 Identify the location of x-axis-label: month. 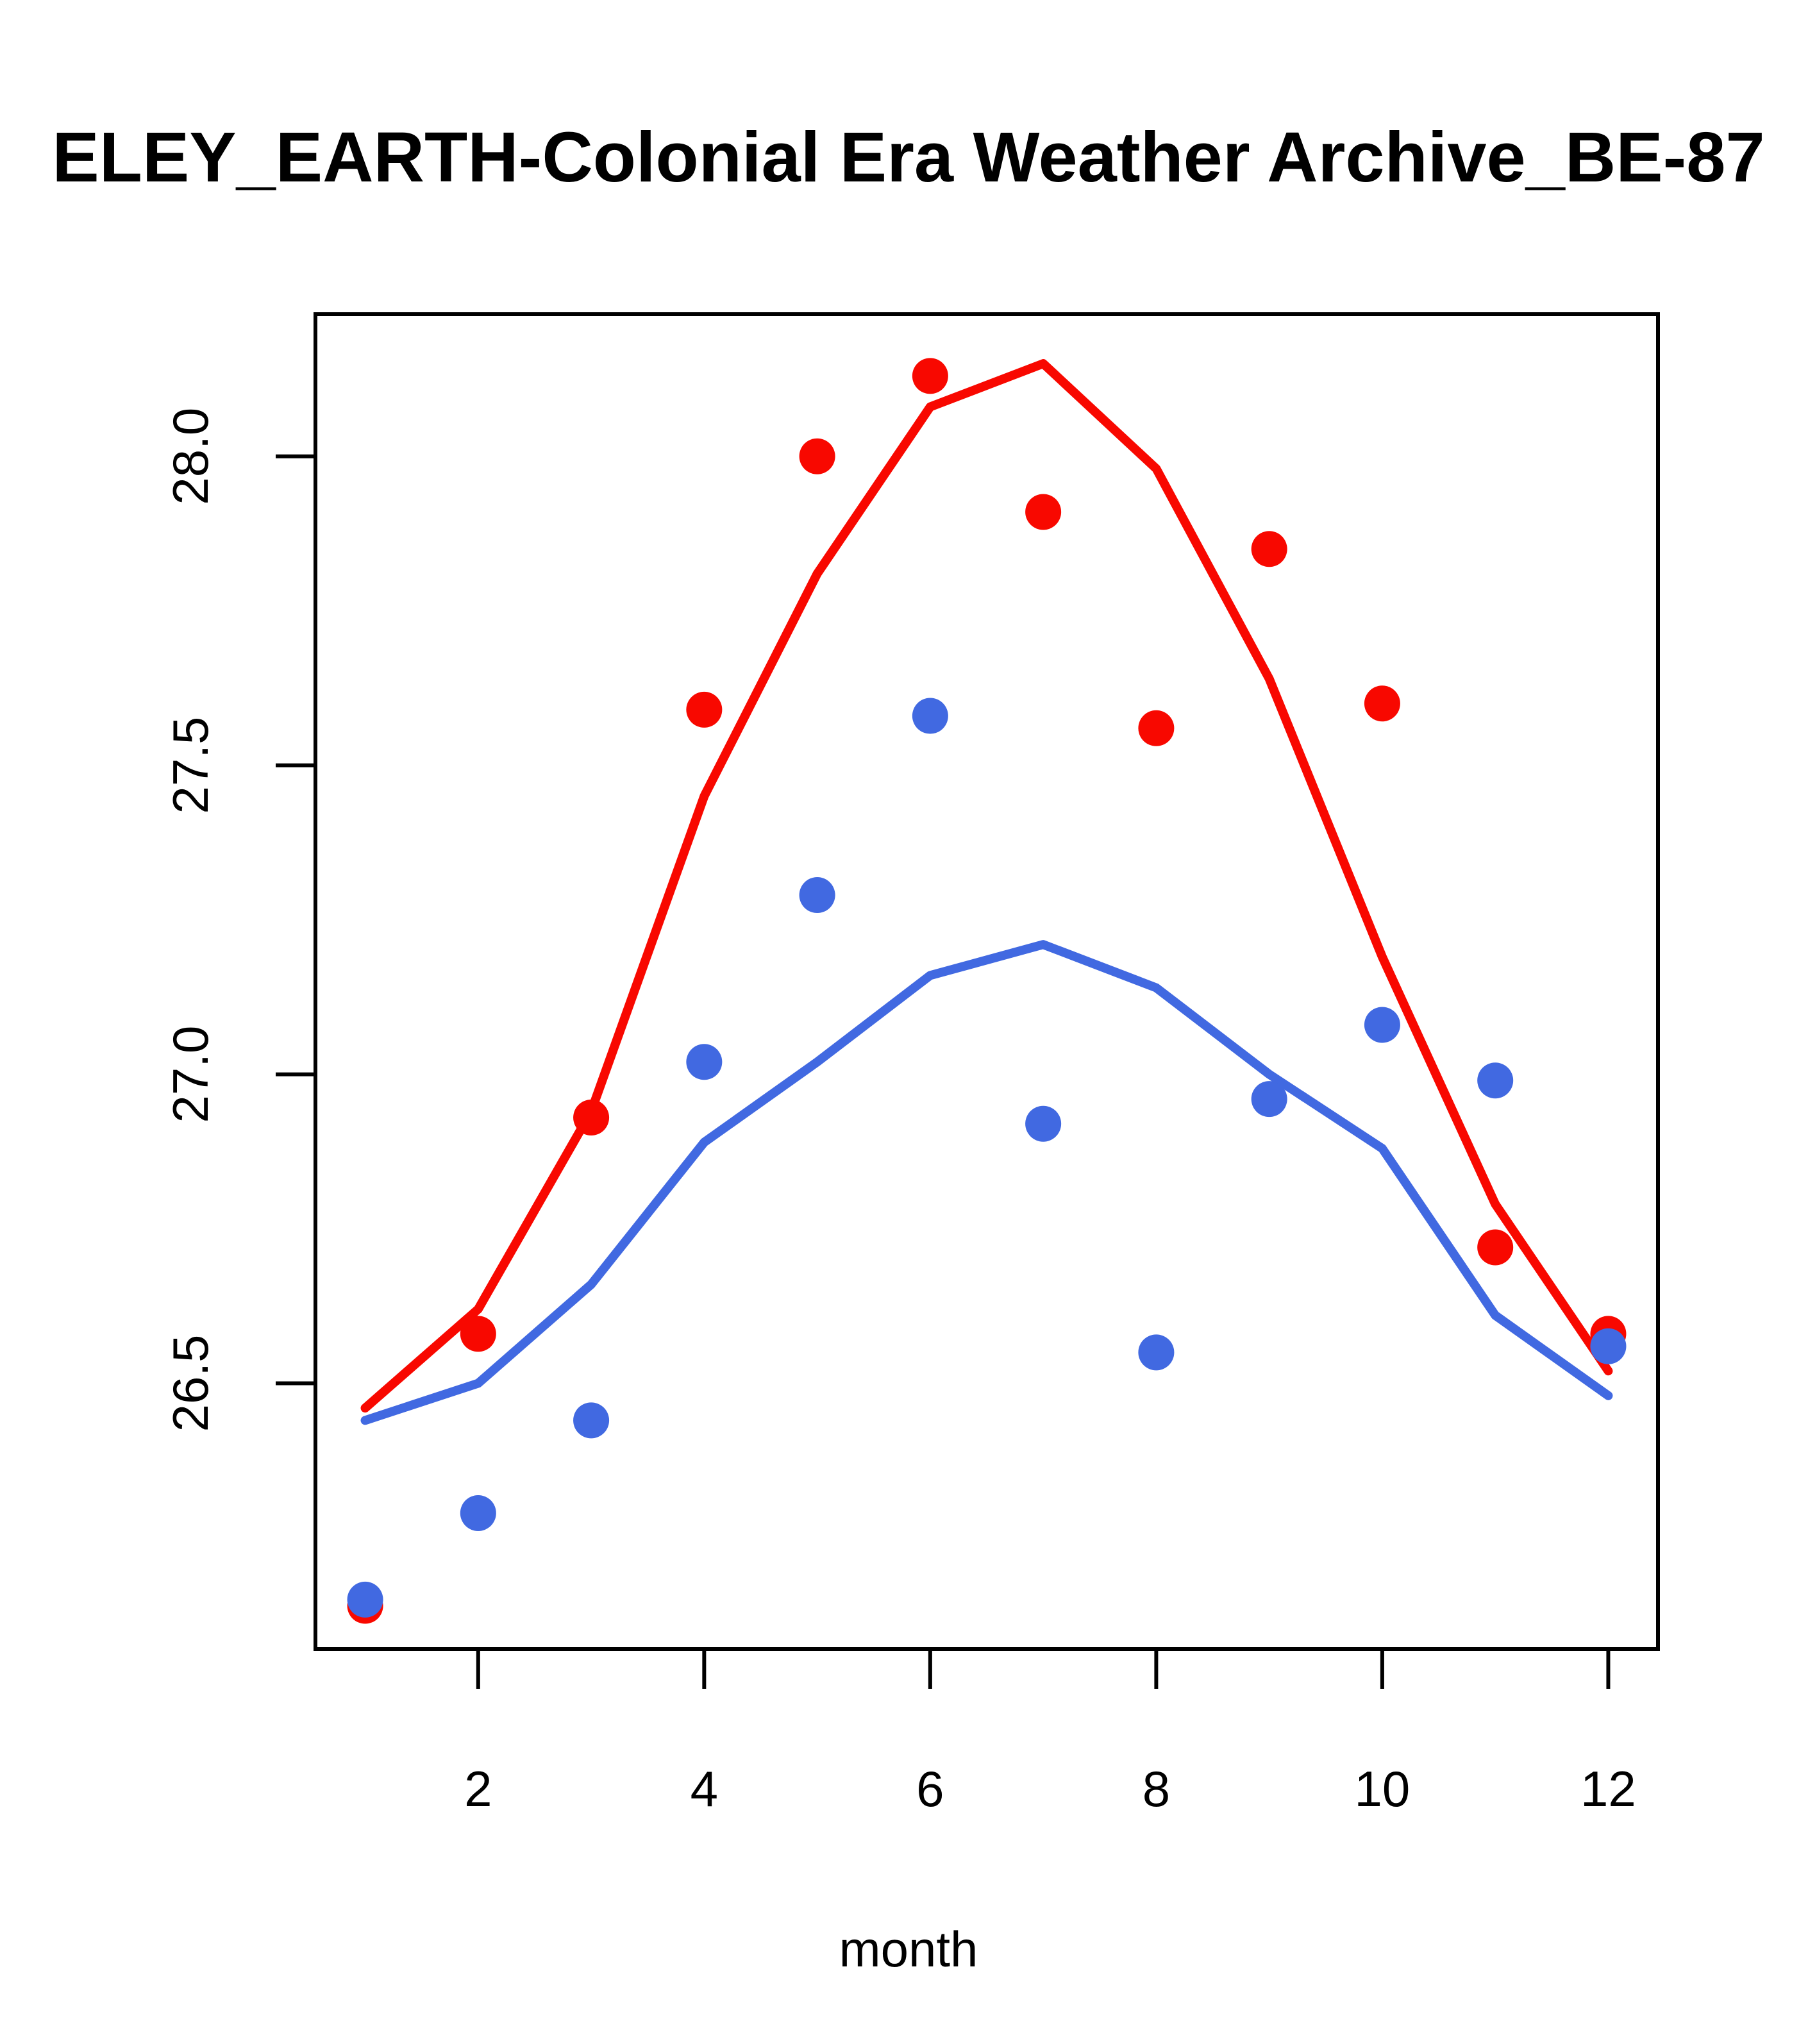
(908, 1949).